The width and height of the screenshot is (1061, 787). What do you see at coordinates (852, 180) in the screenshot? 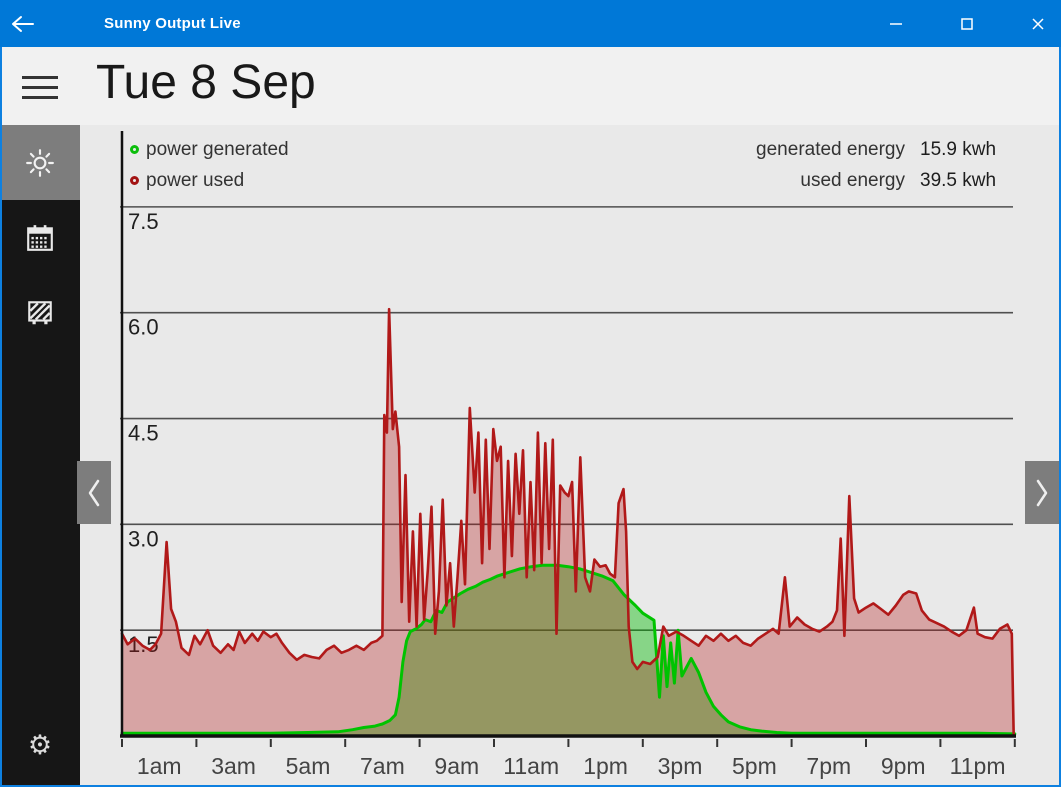
I see `used-energy-label: used energy` at bounding box center [852, 180].